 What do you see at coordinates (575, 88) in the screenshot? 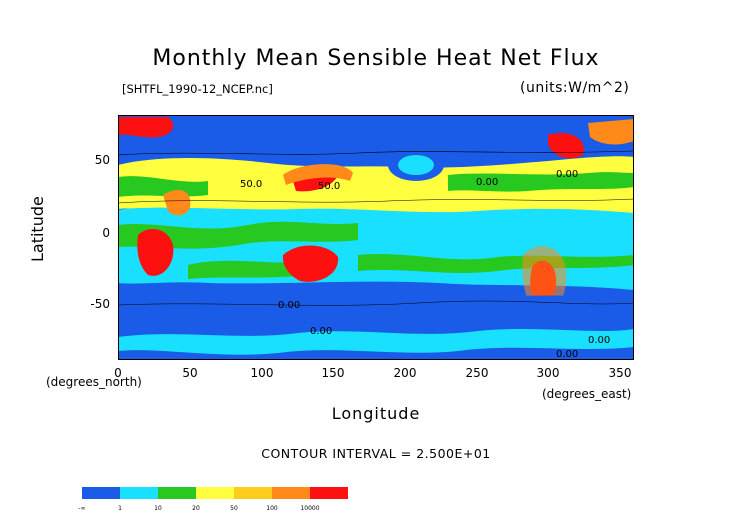
I see `units-label: (units:W/m^2)` at bounding box center [575, 88].